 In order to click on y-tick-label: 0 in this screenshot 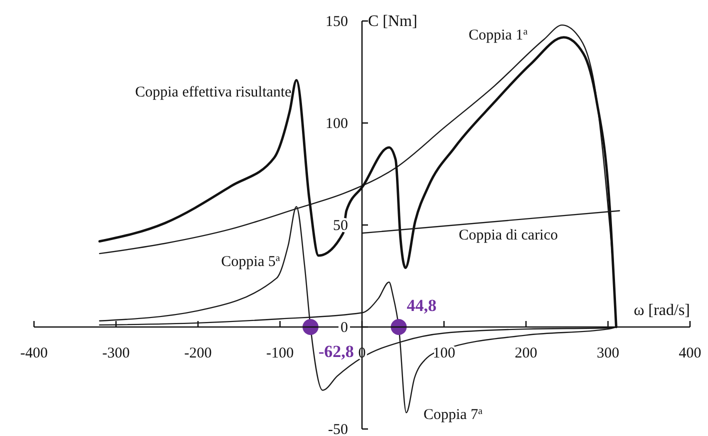, I will do `click(344, 328)`.